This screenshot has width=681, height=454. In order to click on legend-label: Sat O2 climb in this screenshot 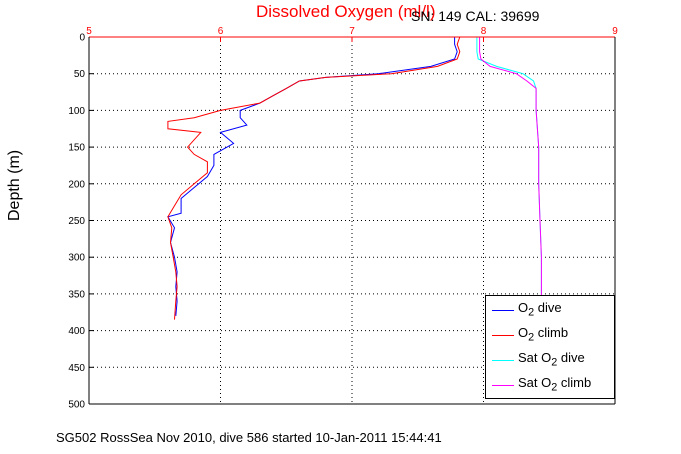, I will do `click(555, 384)`.